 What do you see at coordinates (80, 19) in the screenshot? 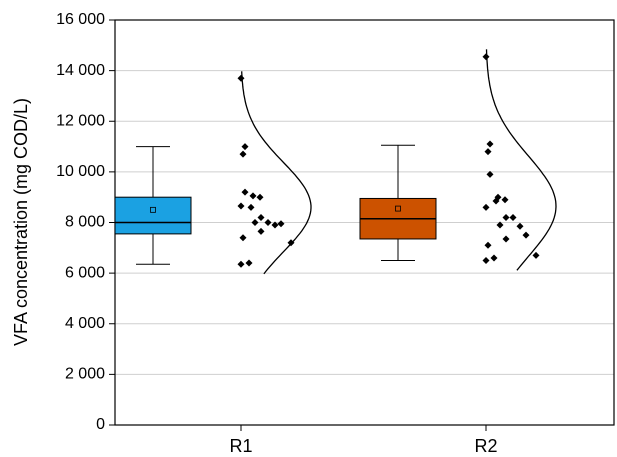
I see `y-tick-label: 16 000` at bounding box center [80, 19].